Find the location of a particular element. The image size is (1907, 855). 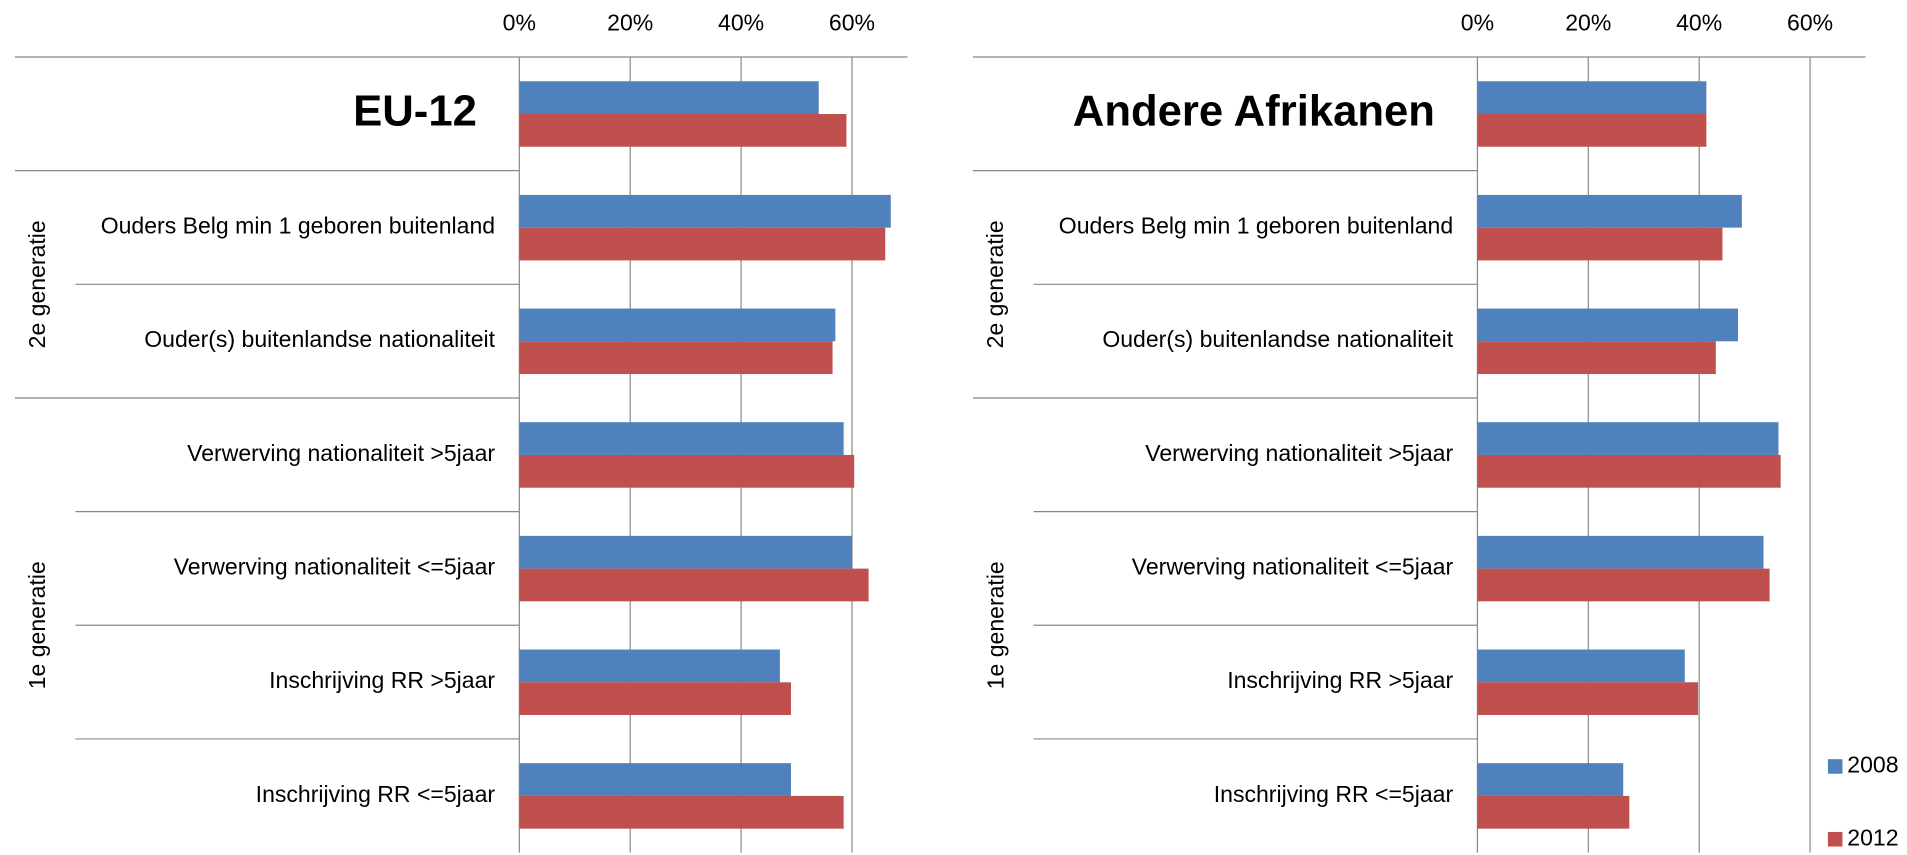

group-title: Andere Afrikanen is located at coordinates (1254, 110).